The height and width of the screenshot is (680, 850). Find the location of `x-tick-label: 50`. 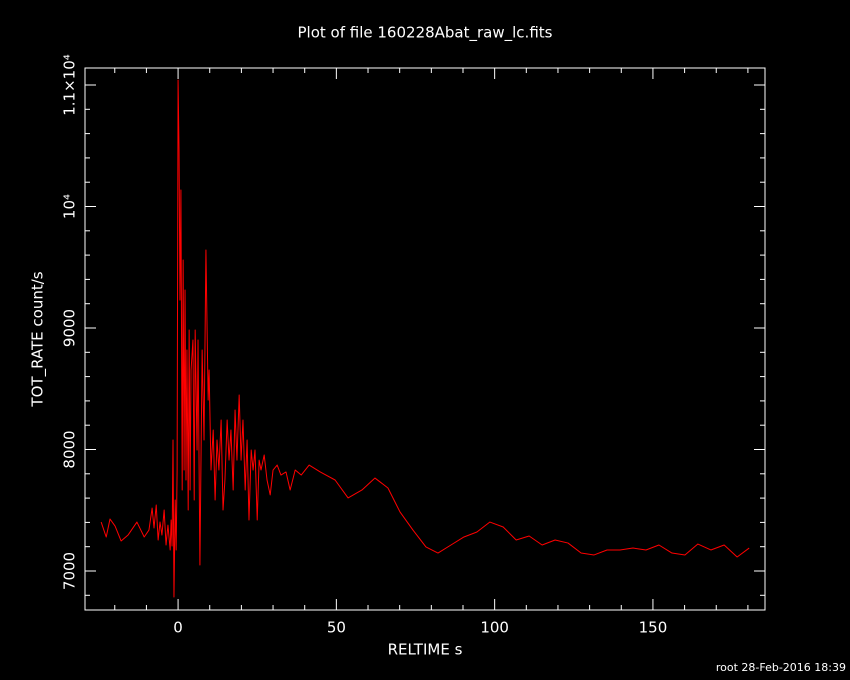

x-tick-label: 50 is located at coordinates (336, 628).